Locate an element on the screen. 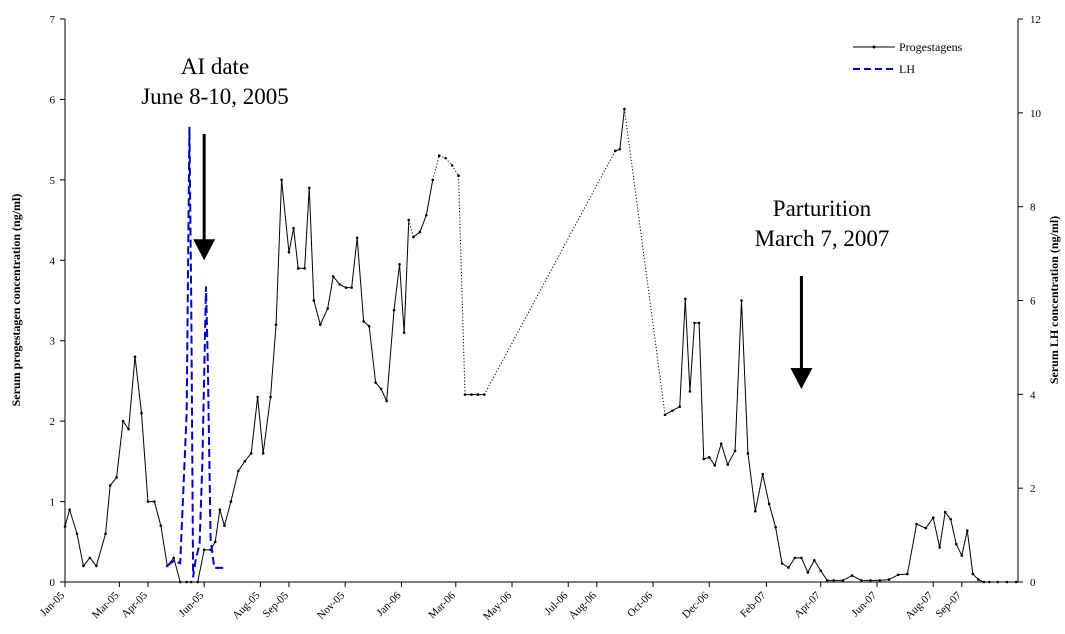 The image size is (1065, 634). annotation-line-1: Parturition is located at coordinates (822, 208).